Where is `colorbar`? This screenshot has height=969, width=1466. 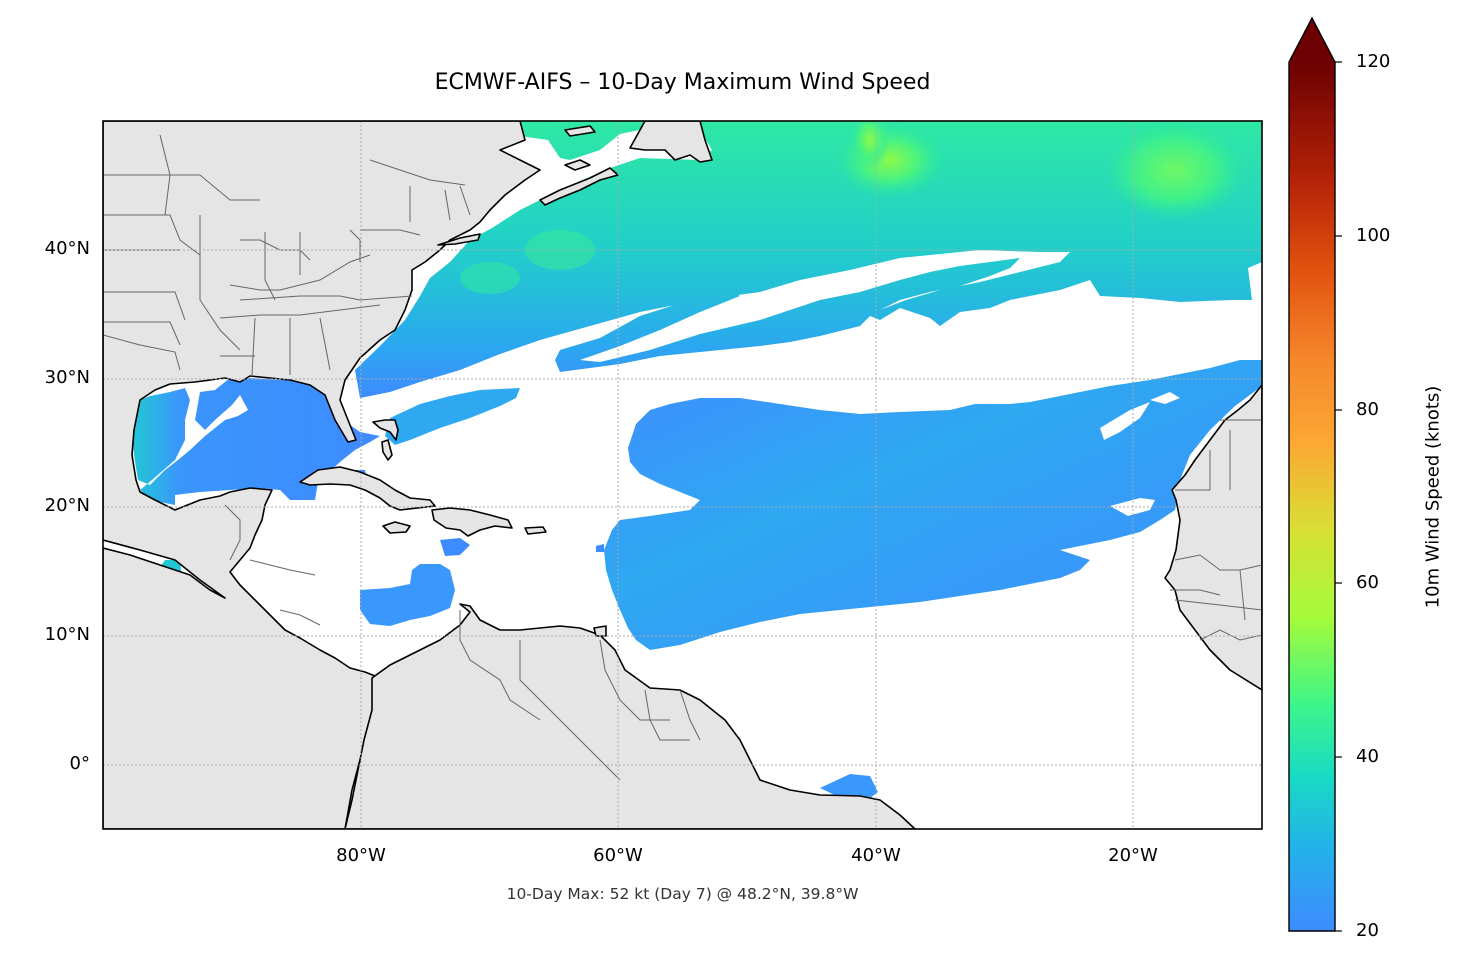 colorbar is located at coordinates (1315, 474).